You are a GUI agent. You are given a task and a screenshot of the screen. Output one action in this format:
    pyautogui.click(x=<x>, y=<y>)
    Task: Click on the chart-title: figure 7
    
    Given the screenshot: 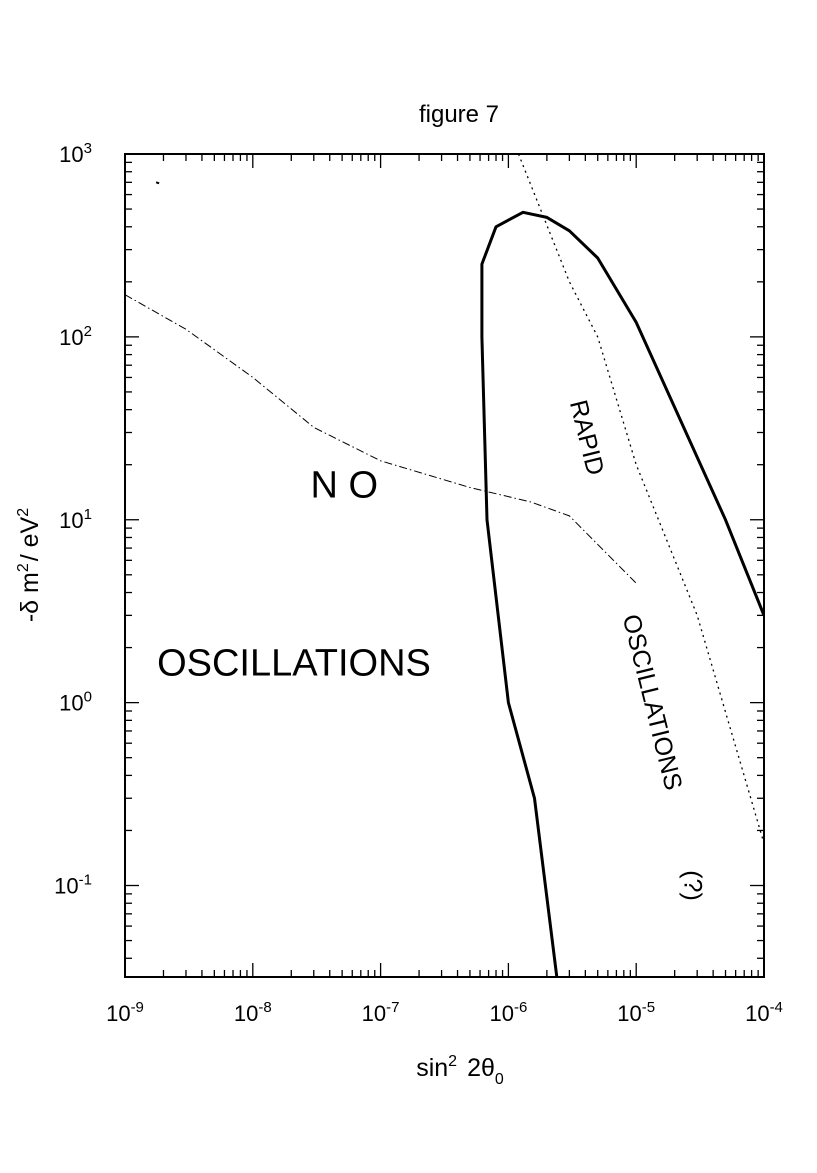 What is the action you would take?
    pyautogui.click(x=459, y=114)
    